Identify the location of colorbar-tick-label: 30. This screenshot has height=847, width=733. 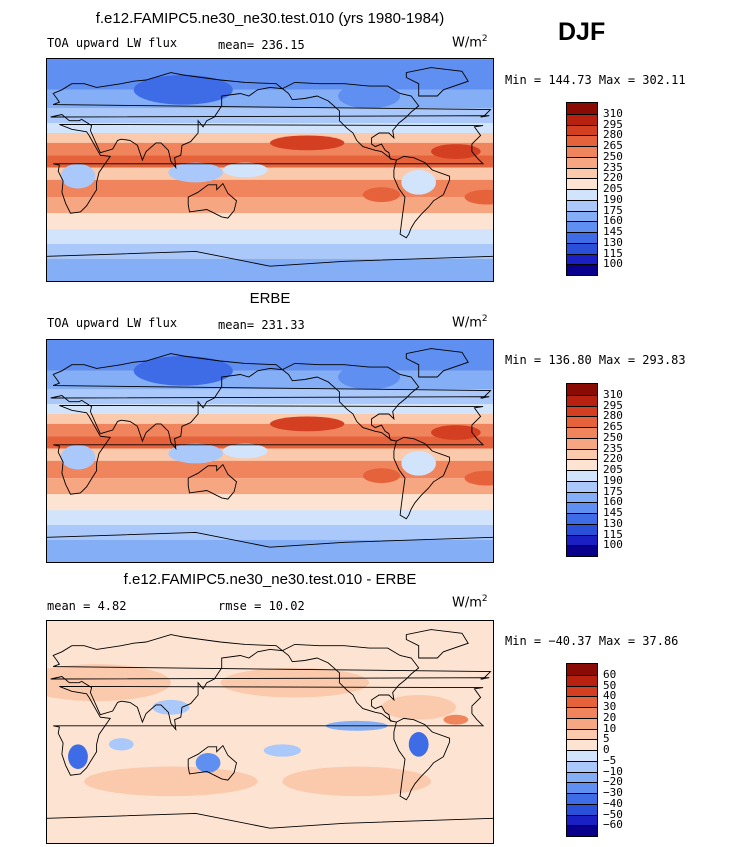
(610, 706).